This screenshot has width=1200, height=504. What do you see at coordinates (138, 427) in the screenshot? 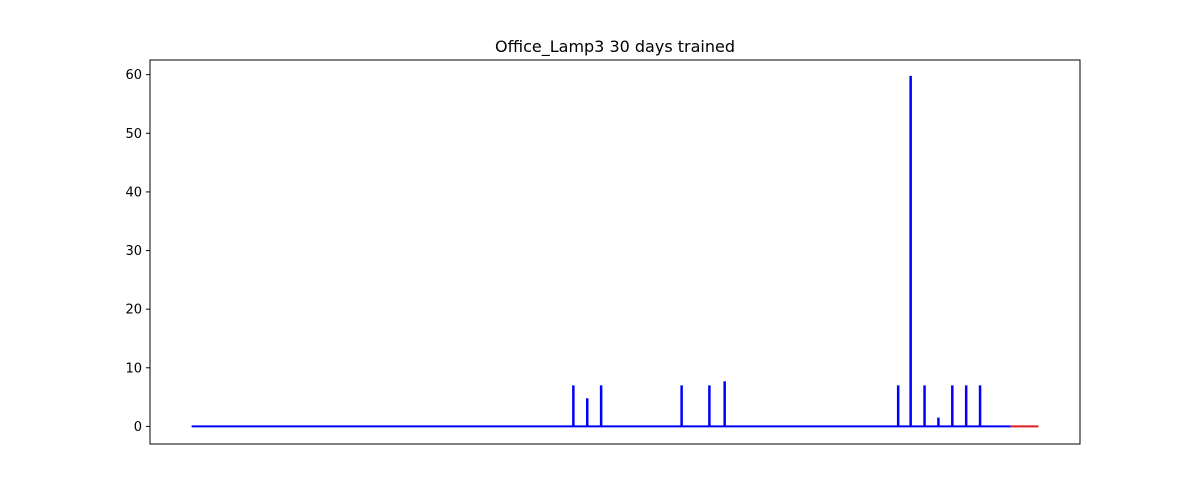
I see `y-tick-label: 0` at bounding box center [138, 427].